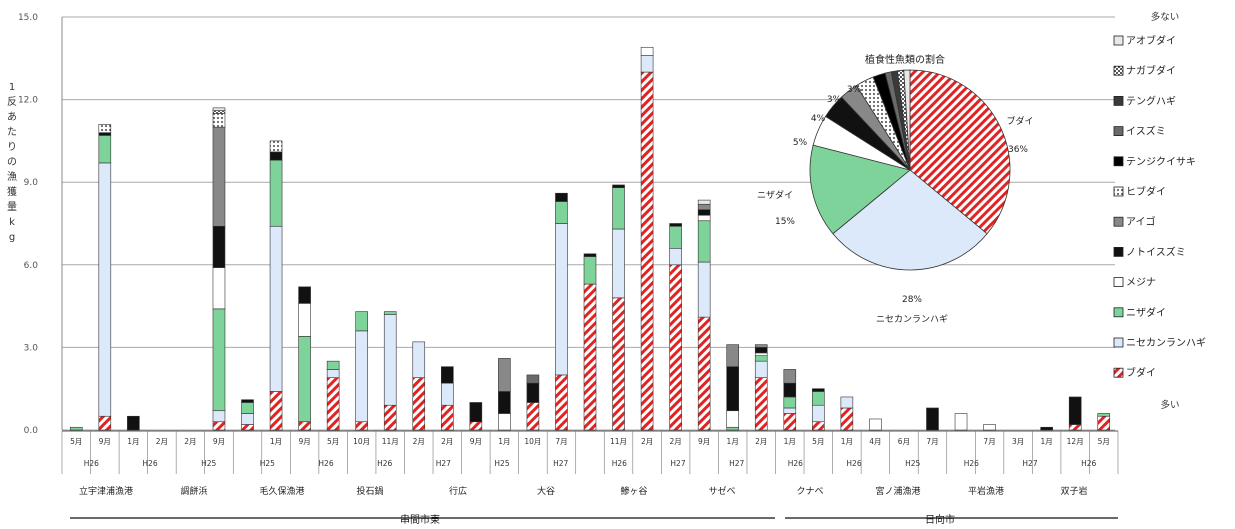  What do you see at coordinates (420, 519) in the screenshot?
I see `x-region-label: 串間市東` at bounding box center [420, 519].